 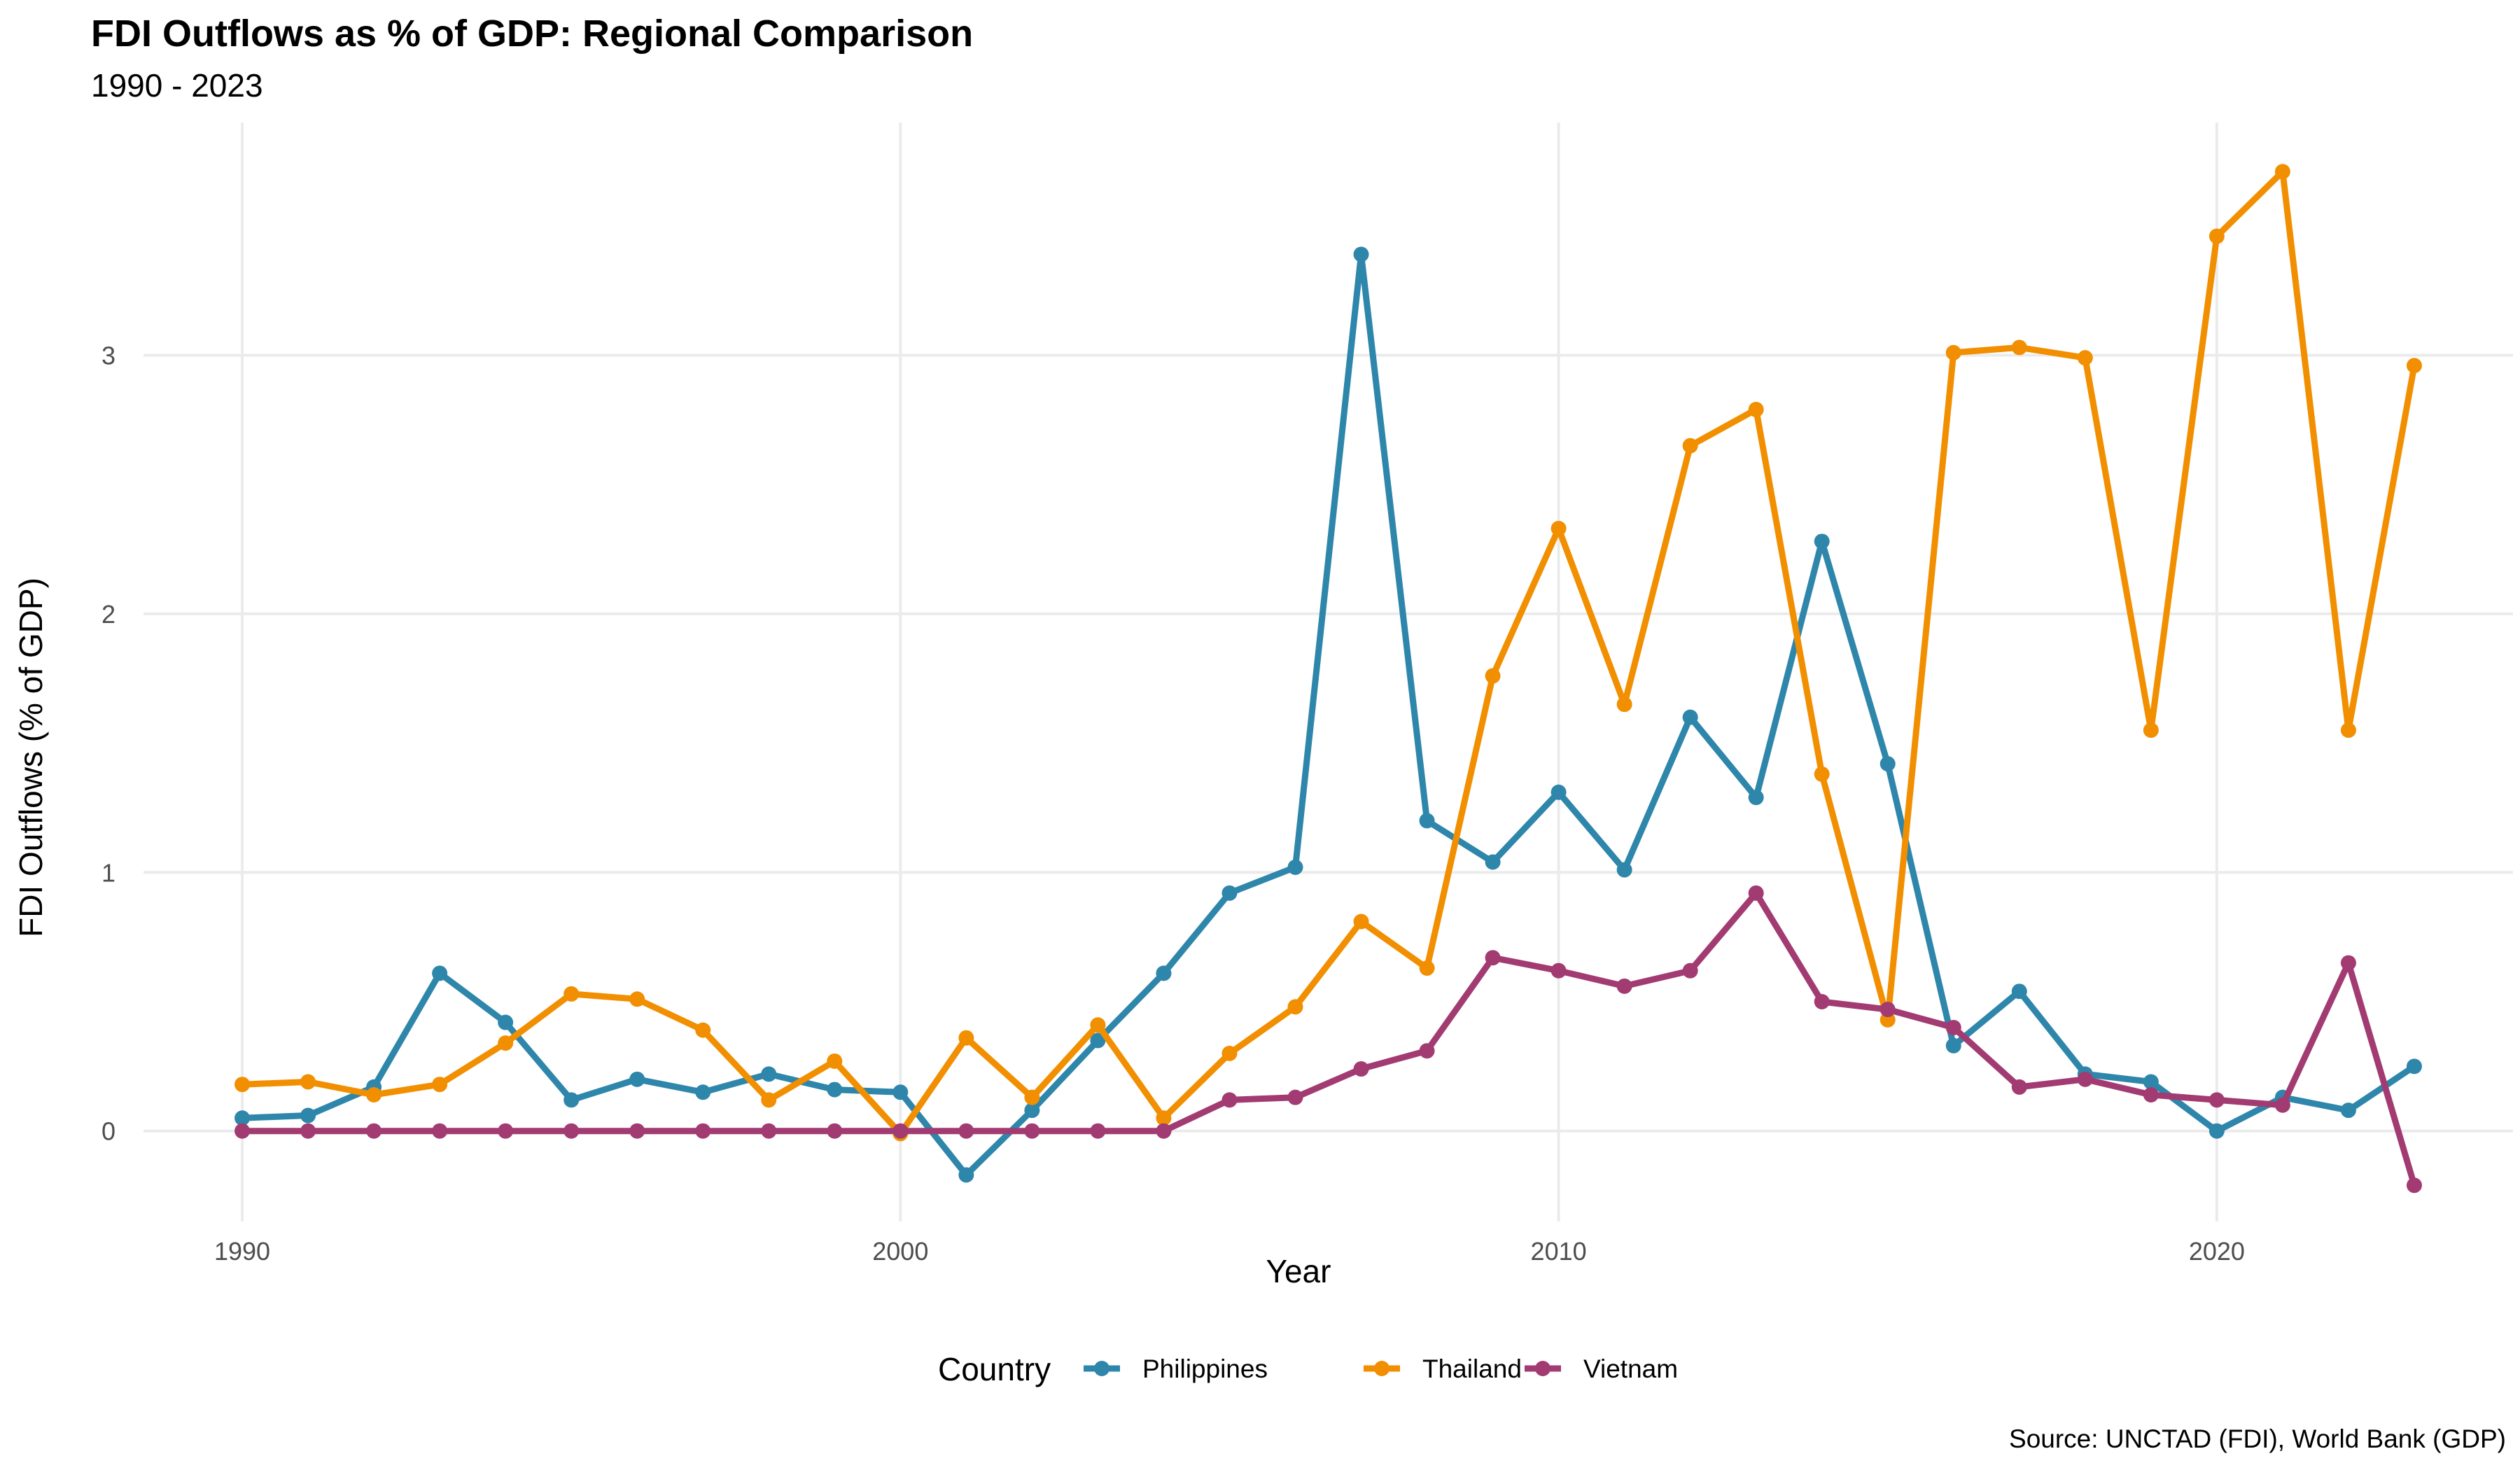 What do you see at coordinates (1308, 1369) in the screenshot?
I see `legend: Country Philippines Thailand Vietnam` at bounding box center [1308, 1369].